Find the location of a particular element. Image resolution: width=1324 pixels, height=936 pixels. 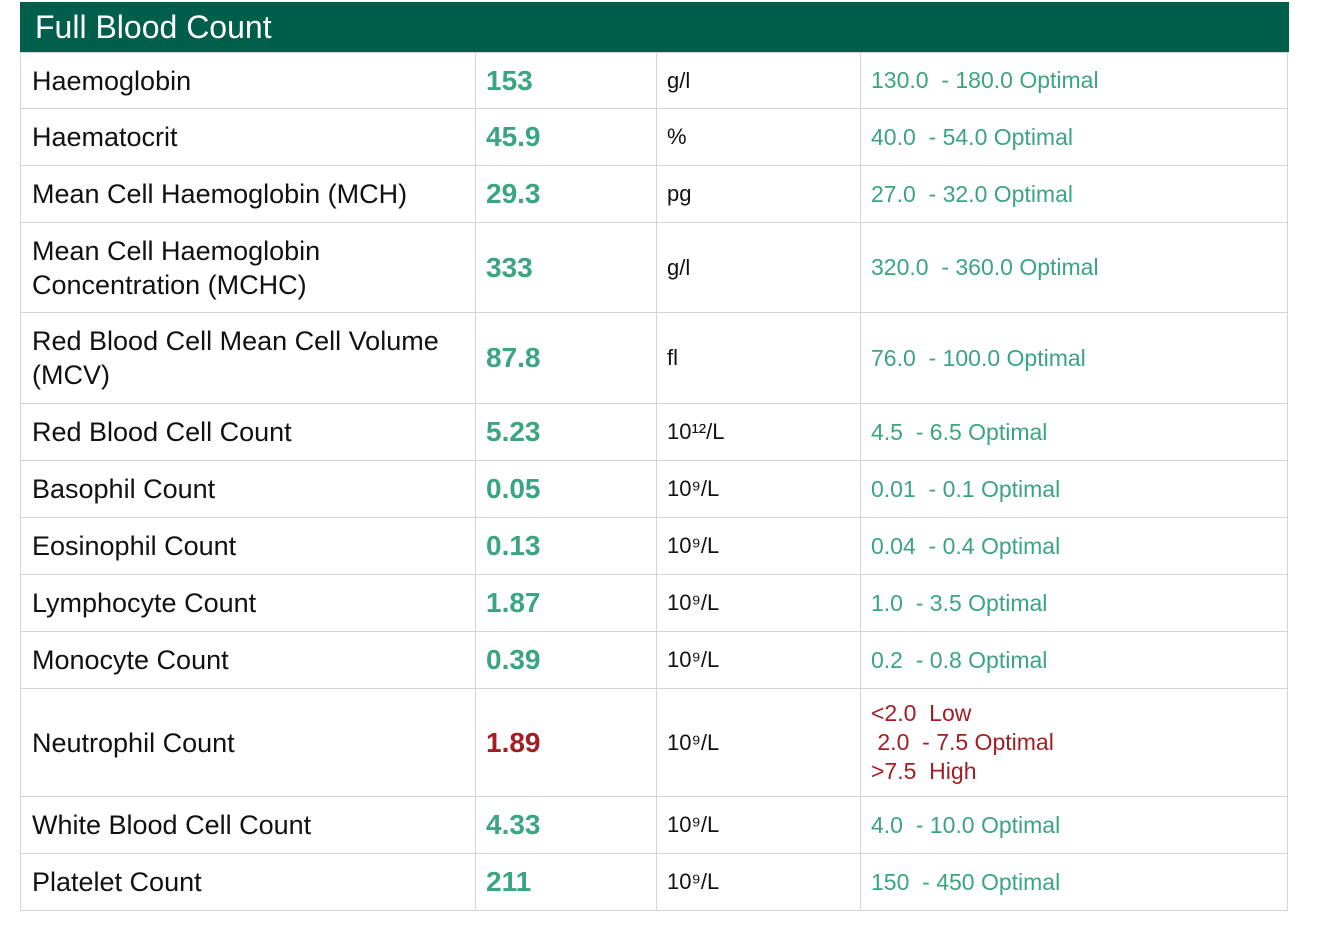

table-row: Monocyte Count 0.39 10⁹/L 0.2 - 0.8 Optimal is located at coordinates (654, 660).